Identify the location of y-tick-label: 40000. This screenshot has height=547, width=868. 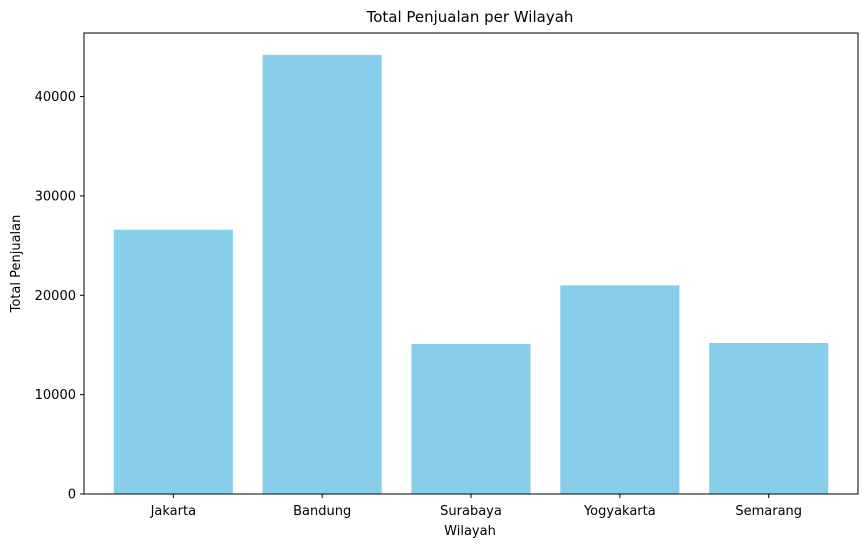
(55, 97).